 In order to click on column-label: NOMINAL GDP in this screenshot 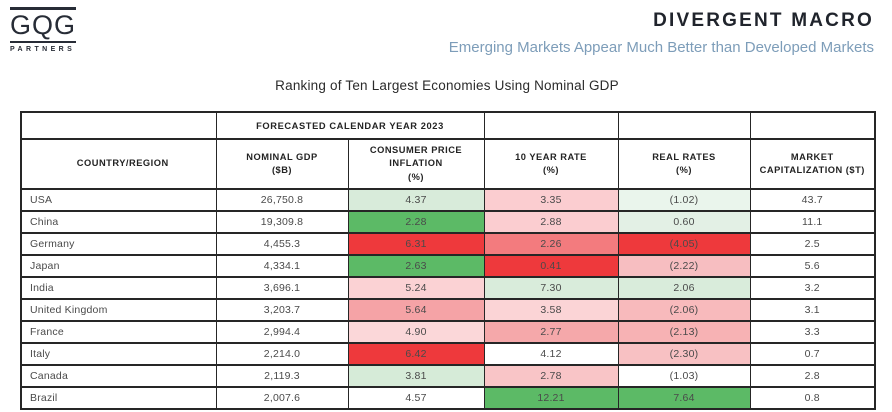, I will do `click(282, 156)`.